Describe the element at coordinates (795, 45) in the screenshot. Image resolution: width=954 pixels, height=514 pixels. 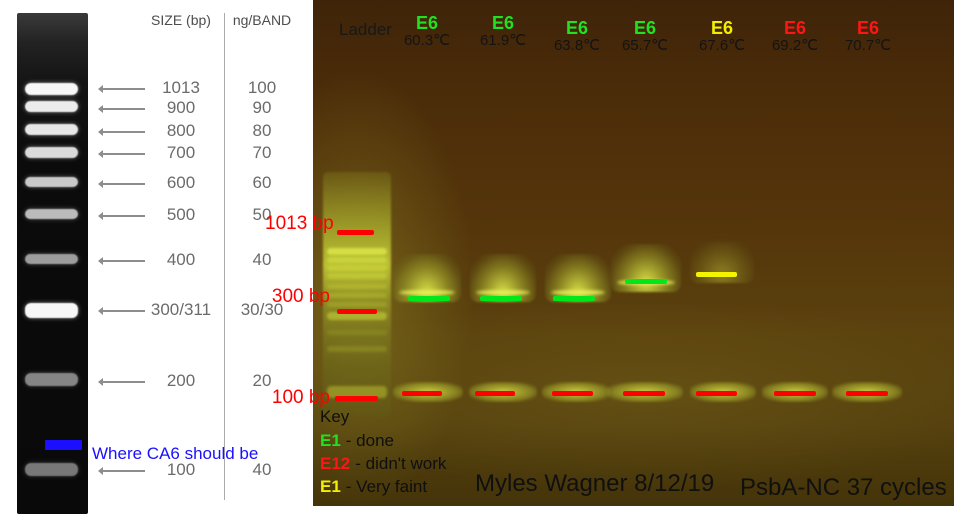
I see `lane6-temp-label: 69.2℃` at that location.